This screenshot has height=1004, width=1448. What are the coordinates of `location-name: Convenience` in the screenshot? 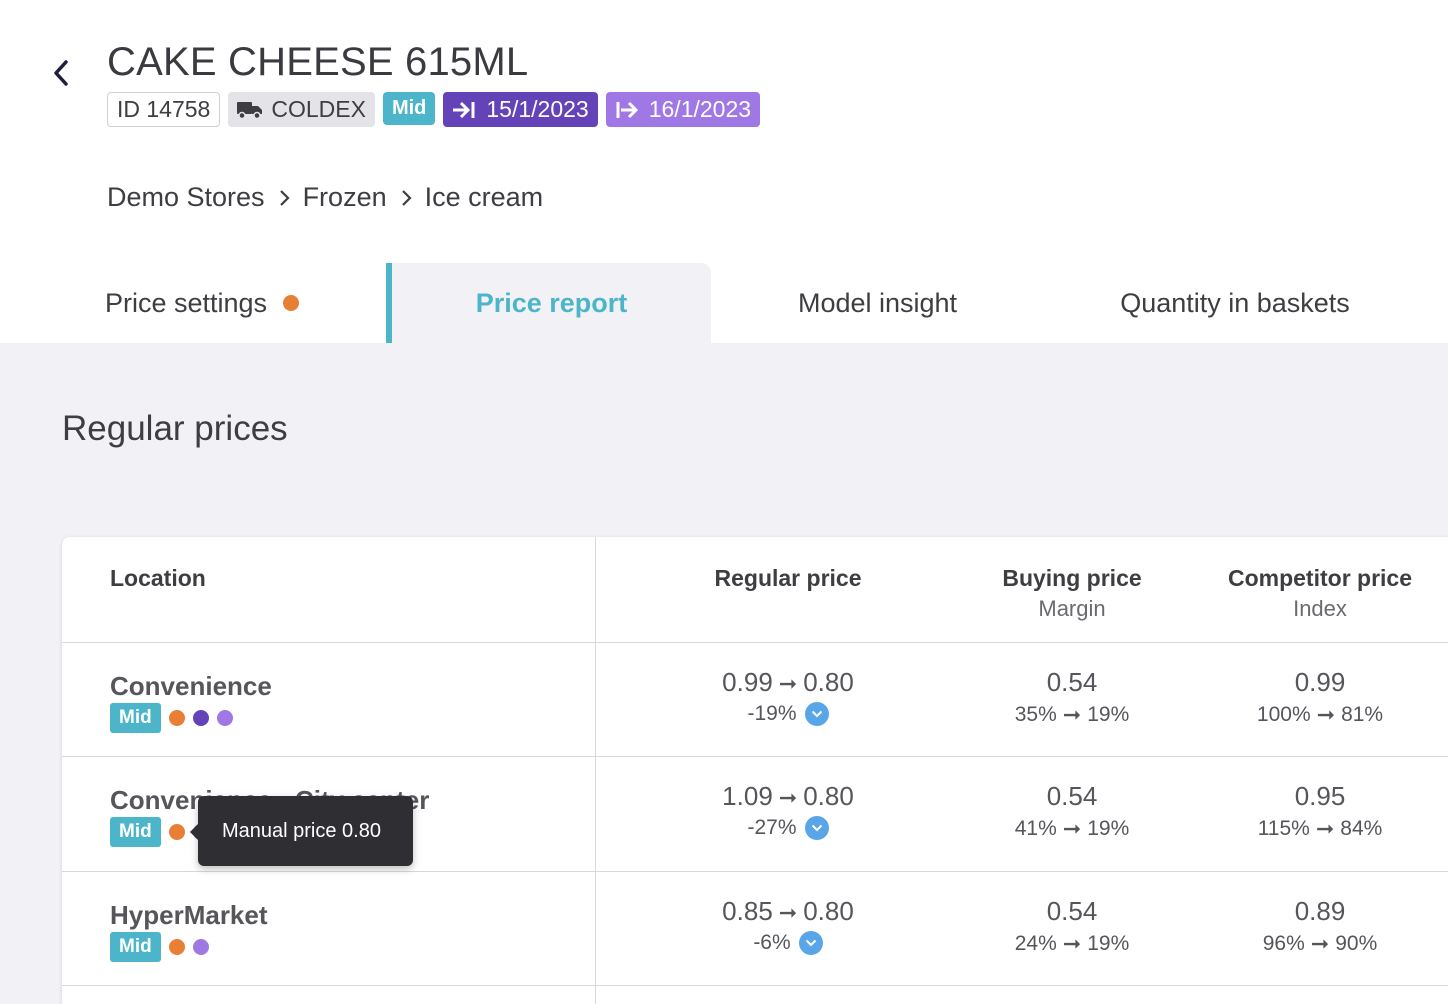 It's located at (191, 686).